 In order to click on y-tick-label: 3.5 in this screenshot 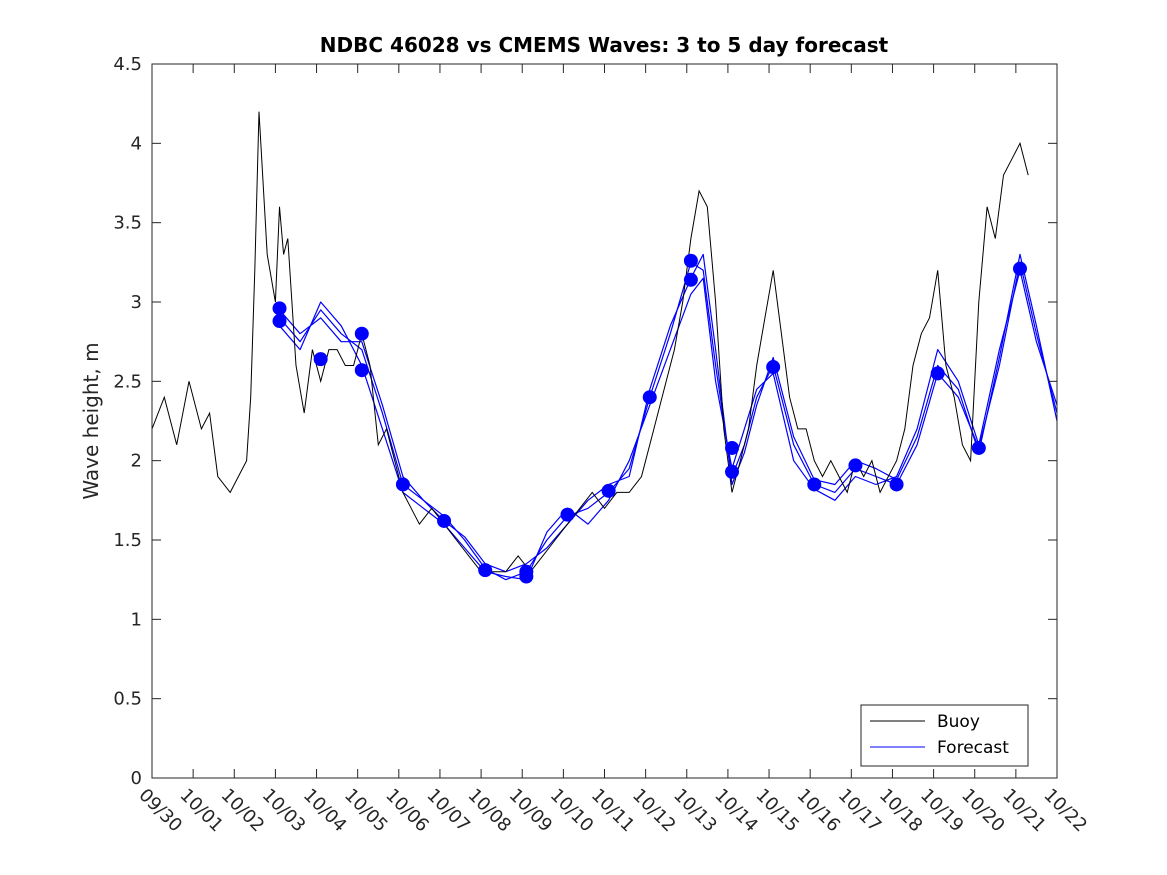, I will do `click(127, 223)`.